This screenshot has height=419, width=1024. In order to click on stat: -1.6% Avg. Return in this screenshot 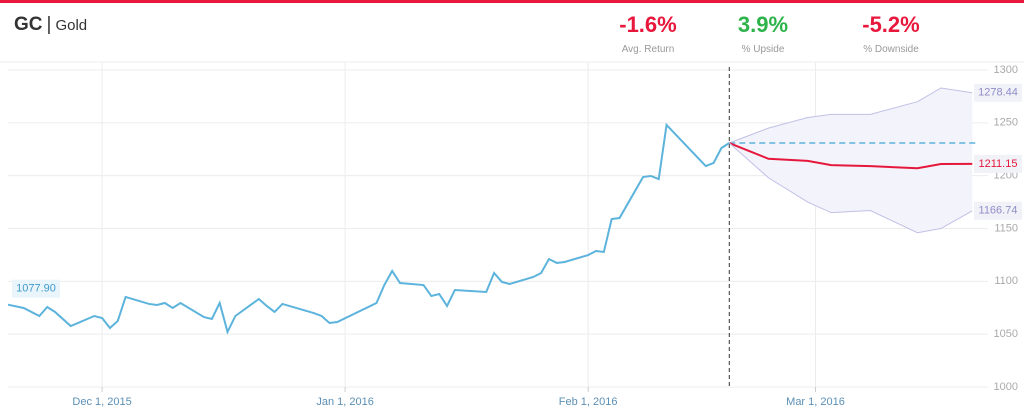, I will do `click(648, 33)`.